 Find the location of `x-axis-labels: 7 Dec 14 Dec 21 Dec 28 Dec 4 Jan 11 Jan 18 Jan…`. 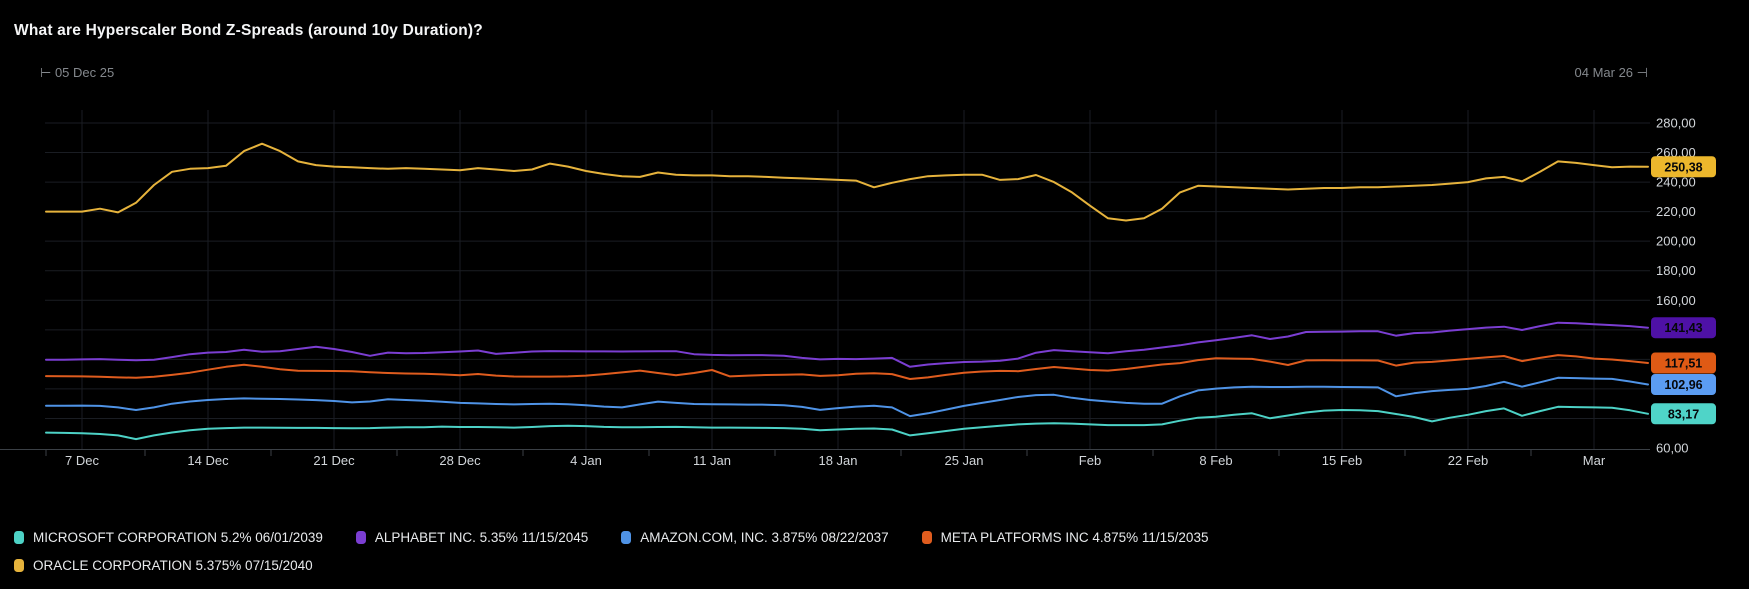

x-axis-labels: 7 Dec 14 Dec 21 Dec 28 Dec 4 Jan 11 Jan 18 Jan… is located at coordinates (835, 460).